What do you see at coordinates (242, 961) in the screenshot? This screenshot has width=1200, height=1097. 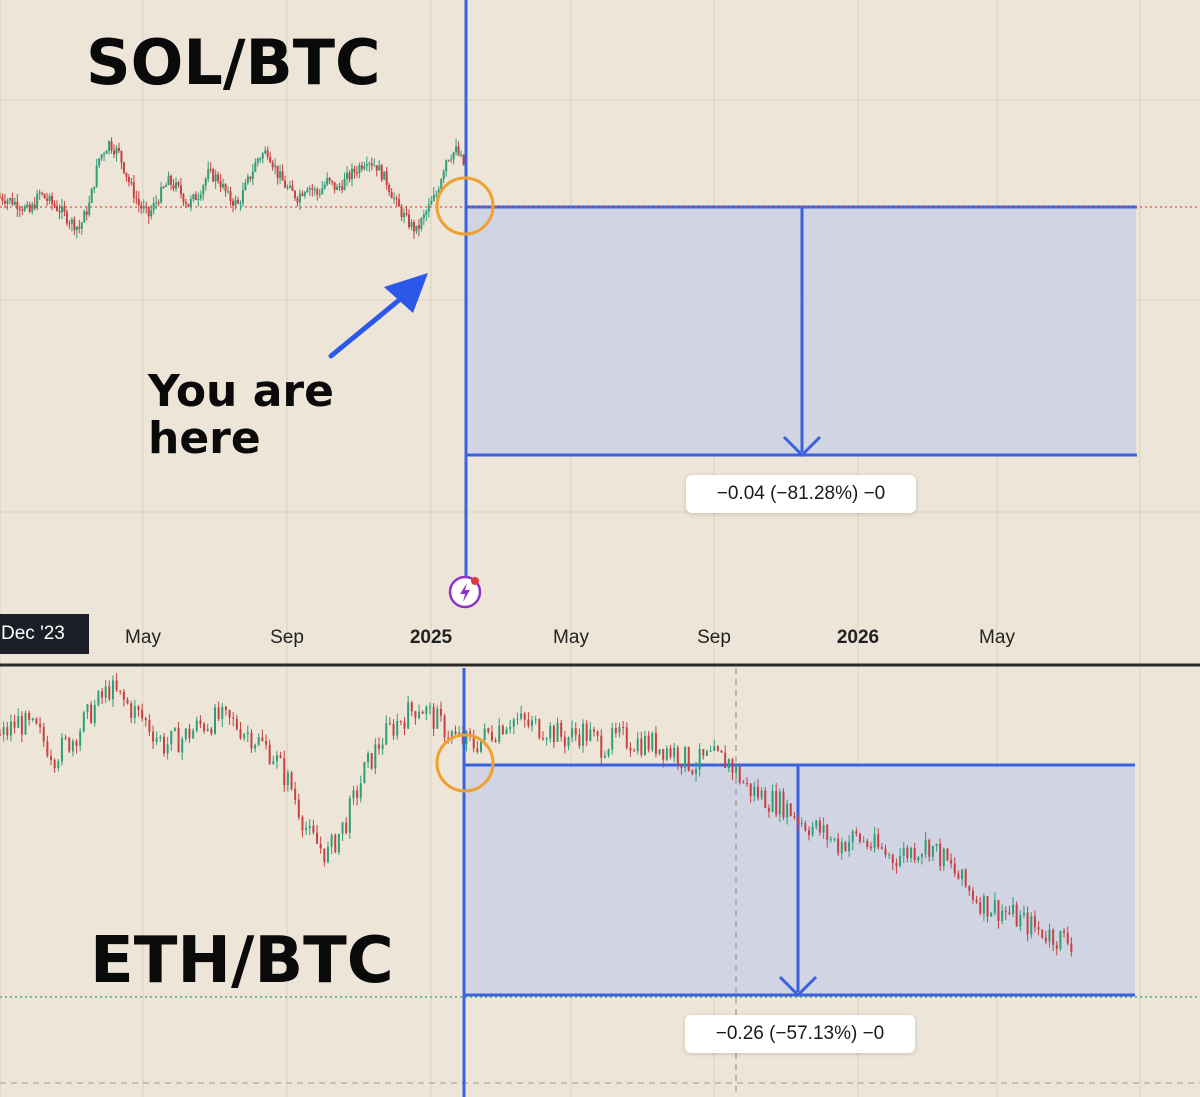 I see `eth-pane-title: ETH/BTC` at bounding box center [242, 961].